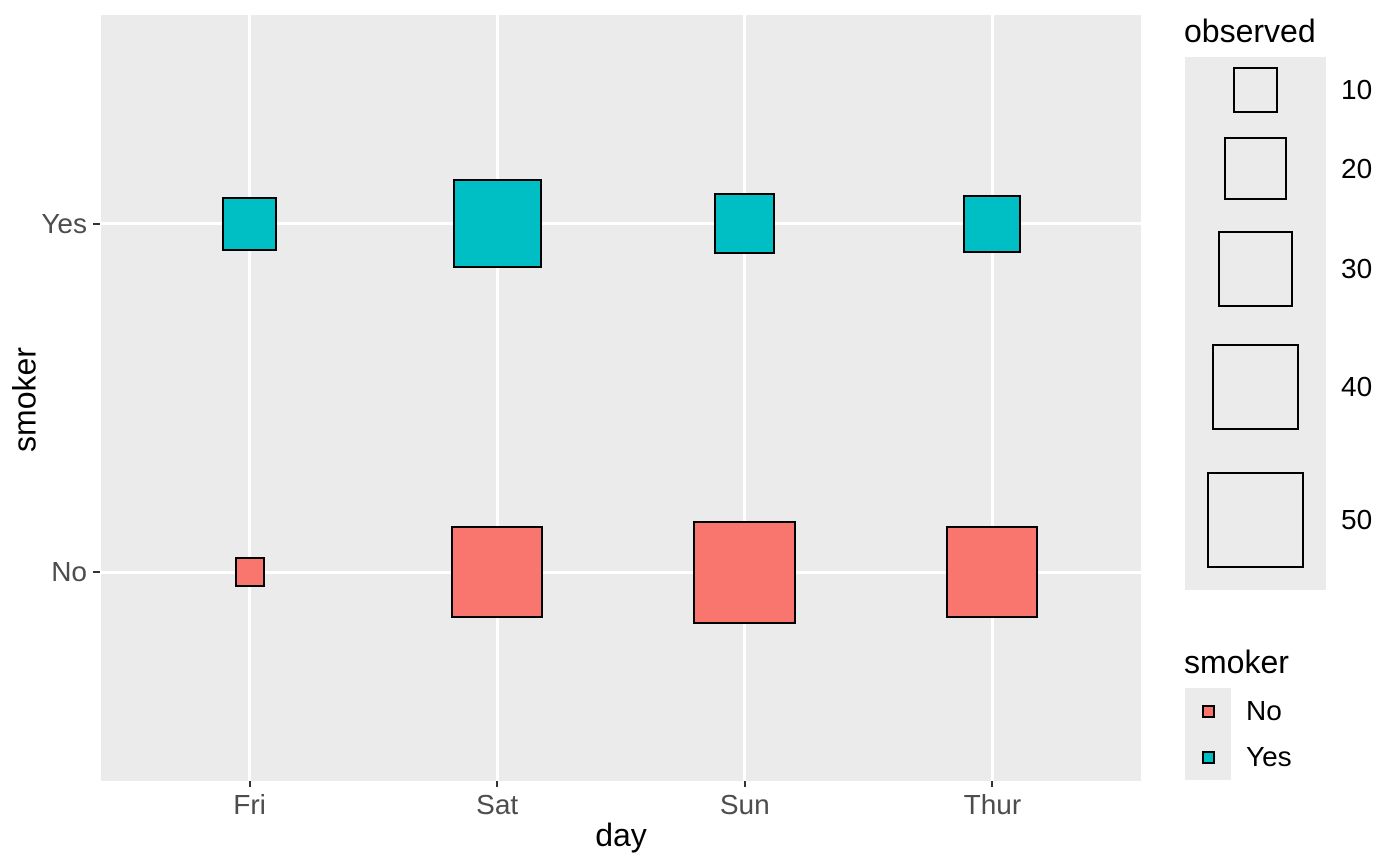  Describe the element at coordinates (621, 224) in the screenshot. I see `major-gridline-horizontal-yes` at that location.